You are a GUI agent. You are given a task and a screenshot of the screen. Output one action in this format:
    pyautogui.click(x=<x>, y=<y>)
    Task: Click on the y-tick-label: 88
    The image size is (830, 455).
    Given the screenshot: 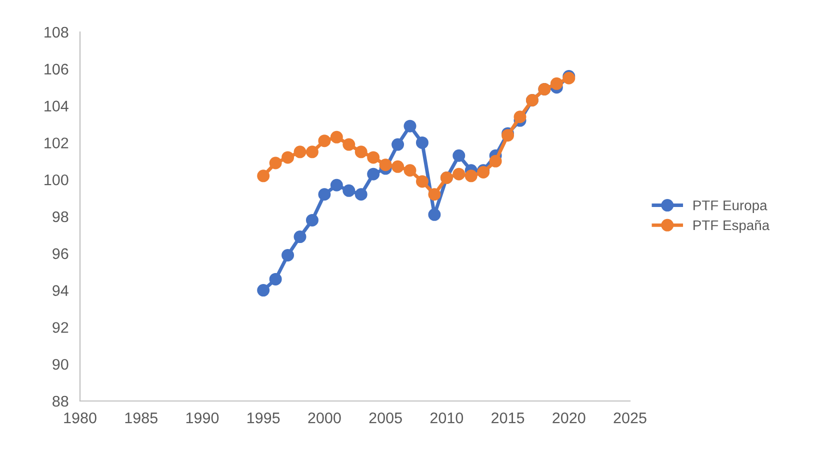 What is the action you would take?
    pyautogui.click(x=60, y=401)
    